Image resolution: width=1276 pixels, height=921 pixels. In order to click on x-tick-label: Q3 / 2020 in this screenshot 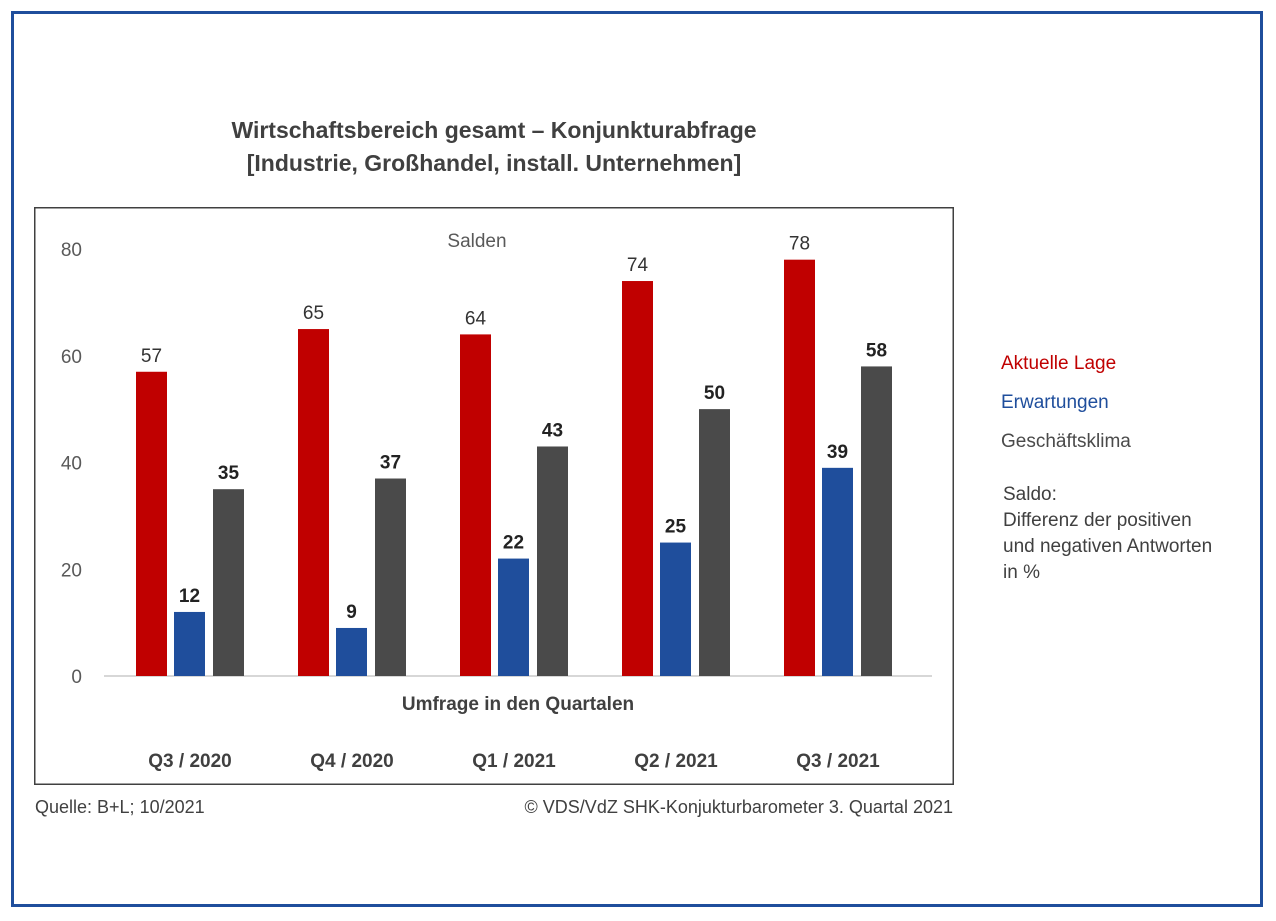, I will do `click(189, 761)`.